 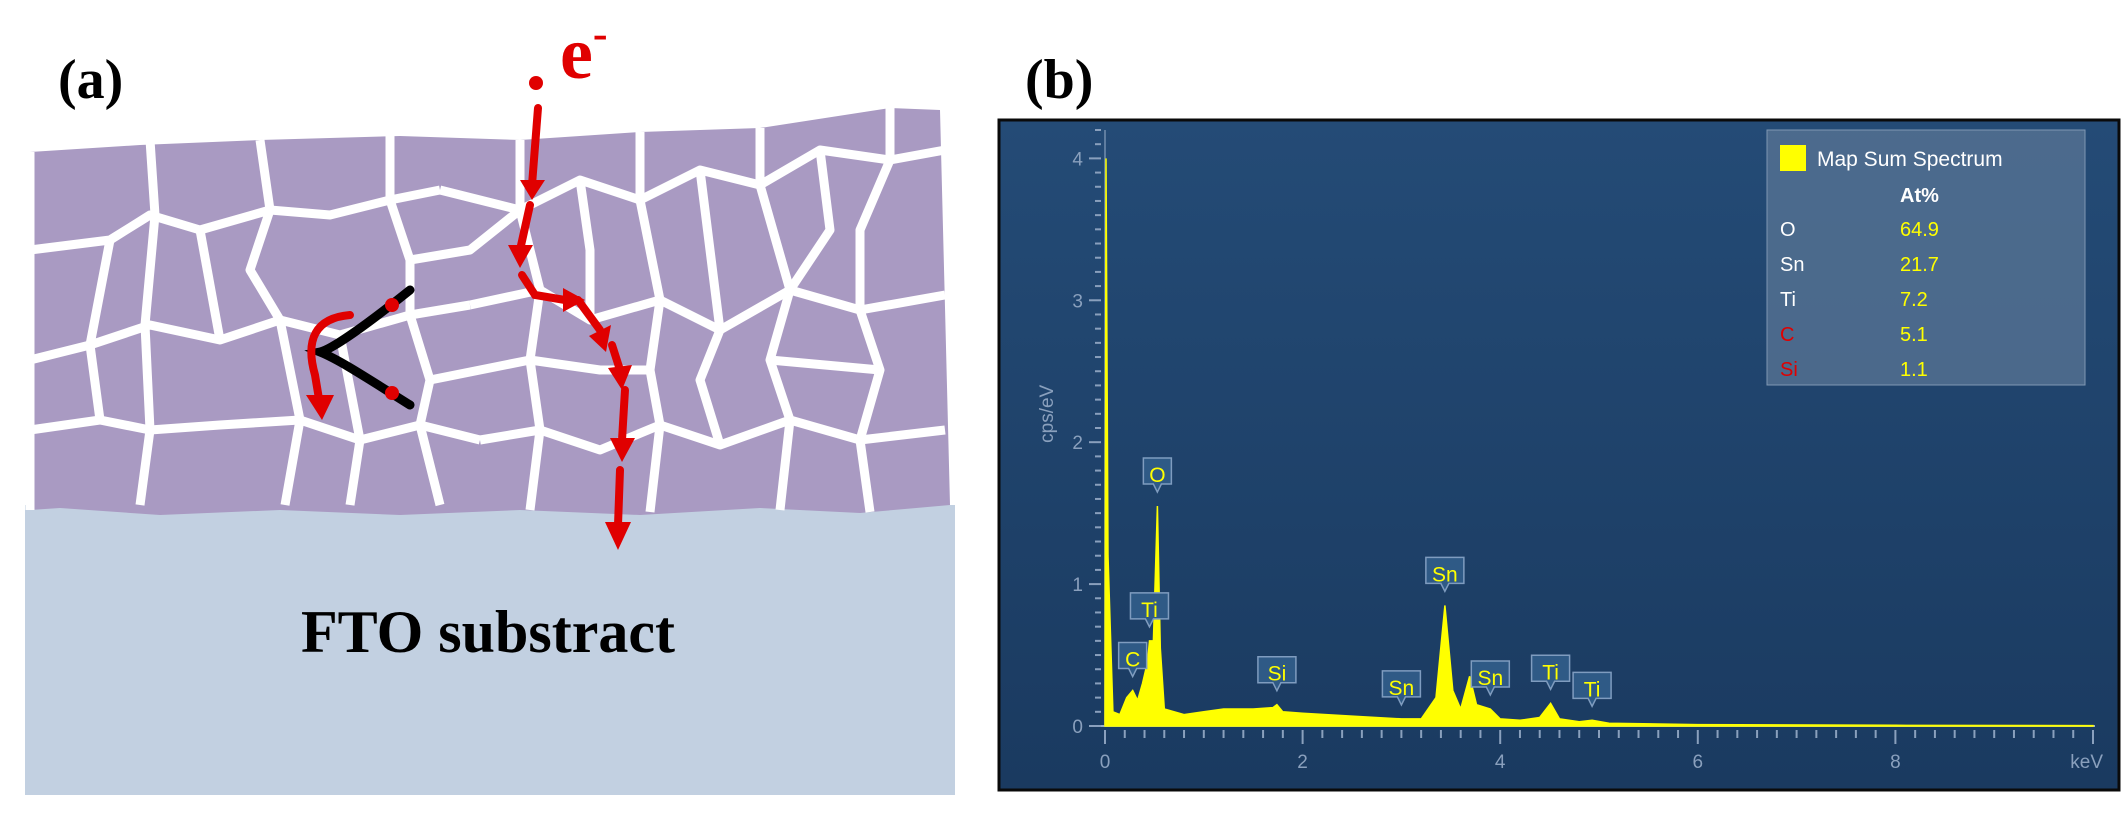 What do you see at coordinates (1077, 159) in the screenshot?
I see `y-tick-label: 4` at bounding box center [1077, 159].